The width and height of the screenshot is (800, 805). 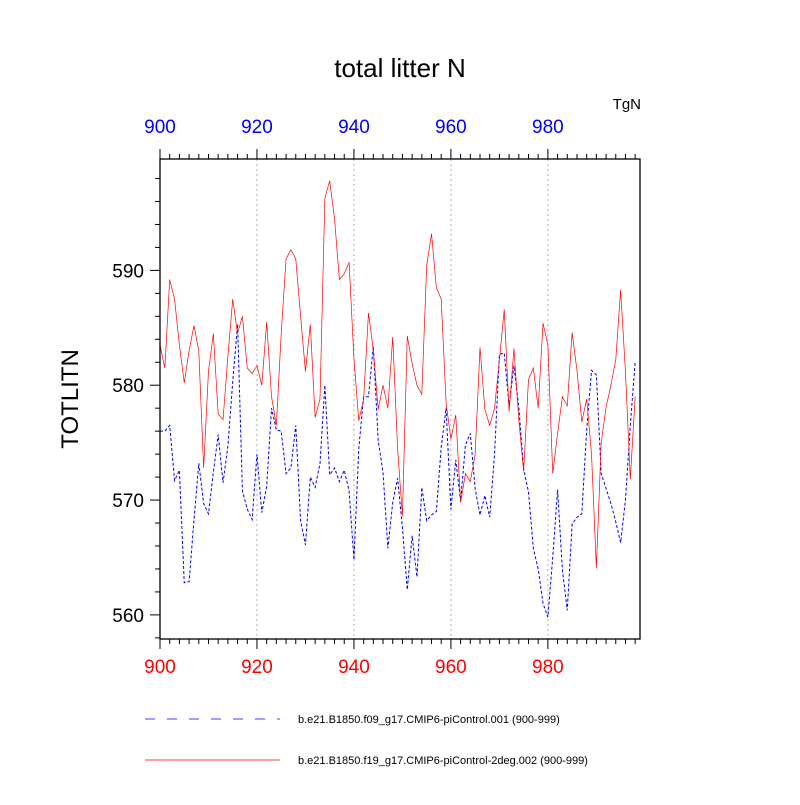 What do you see at coordinates (128, 616) in the screenshot?
I see `y-tick-label: 560` at bounding box center [128, 616].